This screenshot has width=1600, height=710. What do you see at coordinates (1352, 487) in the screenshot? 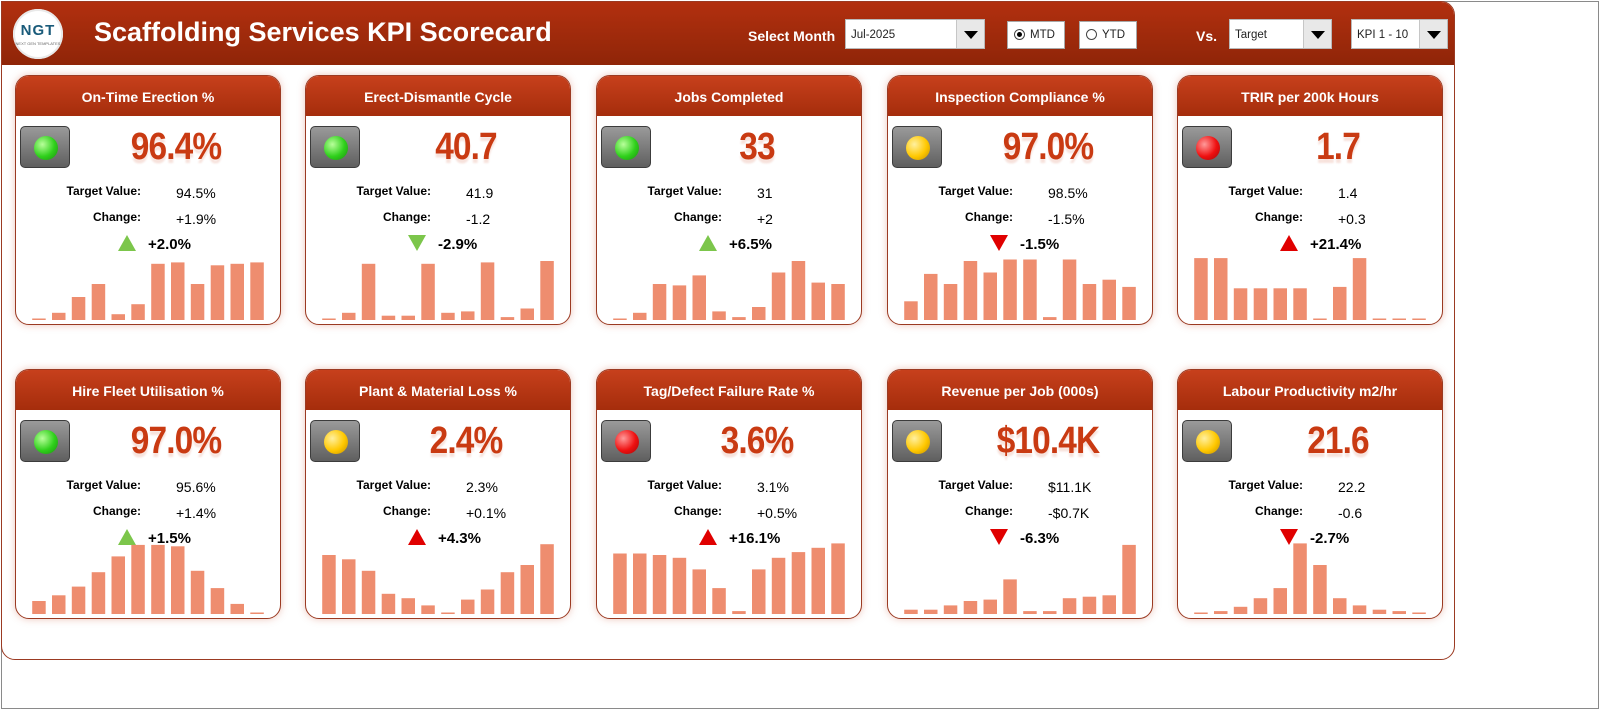
I see `target-value: 22.2` at bounding box center [1352, 487].